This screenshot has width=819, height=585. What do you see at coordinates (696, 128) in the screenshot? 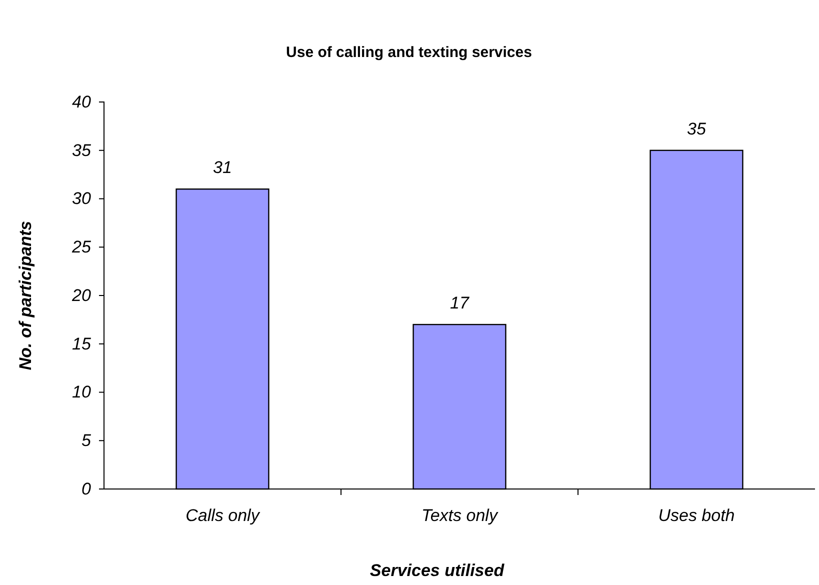
I see `data-label: 35` at bounding box center [696, 128].